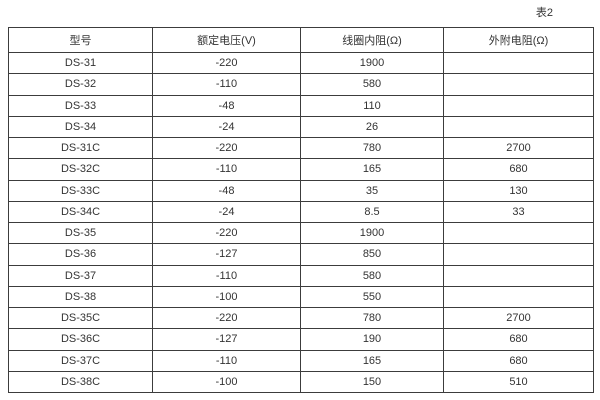 The width and height of the screenshot is (600, 400). I want to click on table-cell: 850, so click(372, 254).